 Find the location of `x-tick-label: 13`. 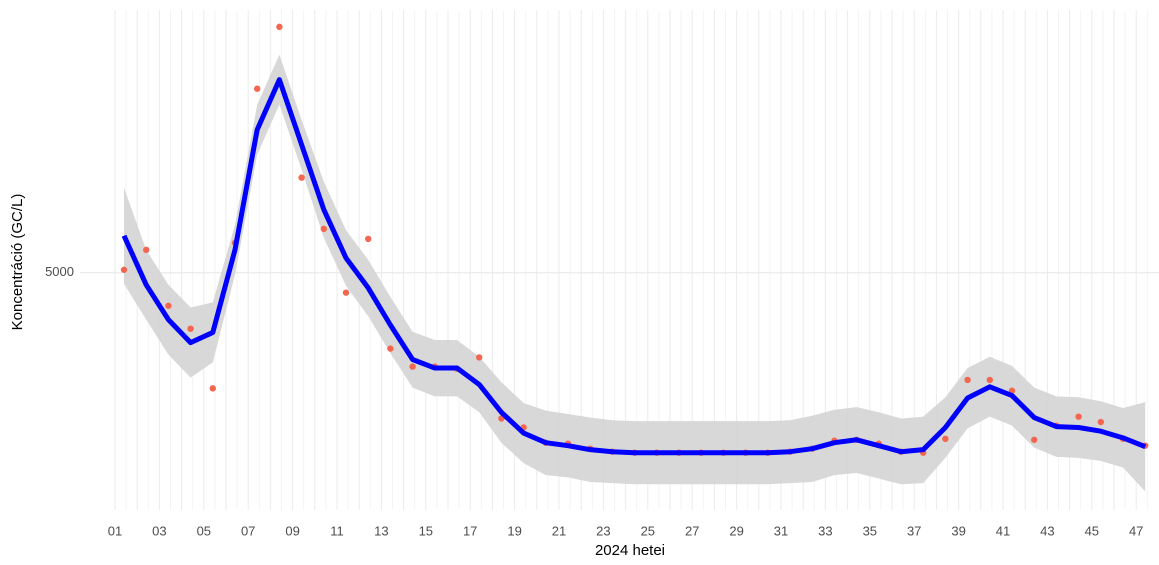

x-tick-label: 13 is located at coordinates (381, 530).